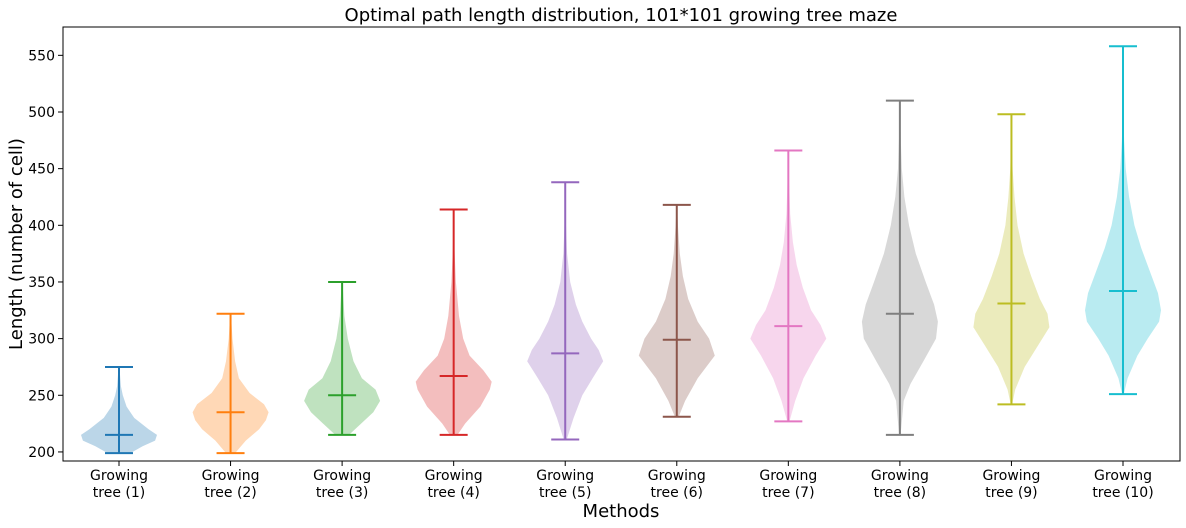 The width and height of the screenshot is (1186, 528). What do you see at coordinates (41, 396) in the screenshot?
I see `y-tick-label: 250` at bounding box center [41, 396].